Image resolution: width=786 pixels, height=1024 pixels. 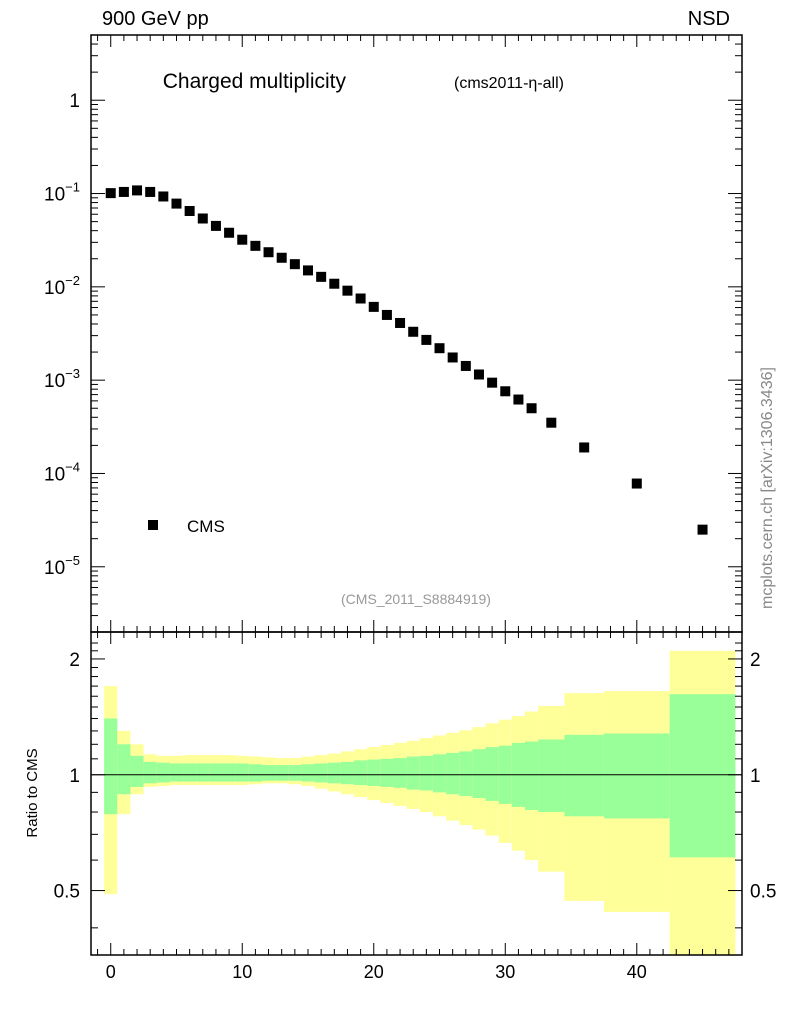 I want to click on main-y-tick-label-2: 10⁻², so click(x=62, y=286).